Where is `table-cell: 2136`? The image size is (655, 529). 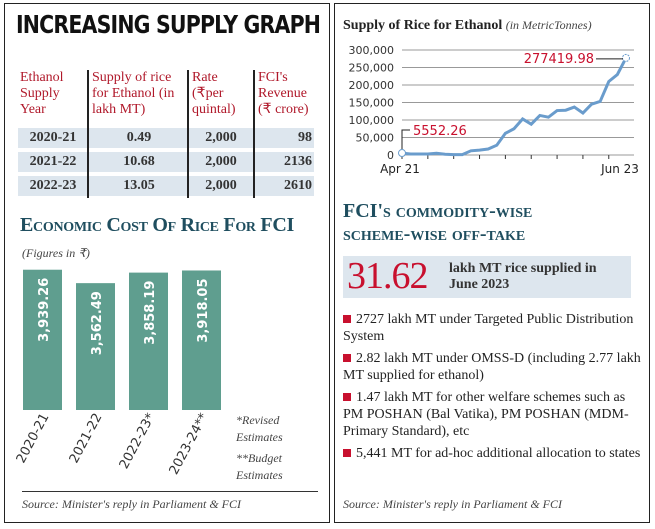 table-cell: 2136 is located at coordinates (298, 161).